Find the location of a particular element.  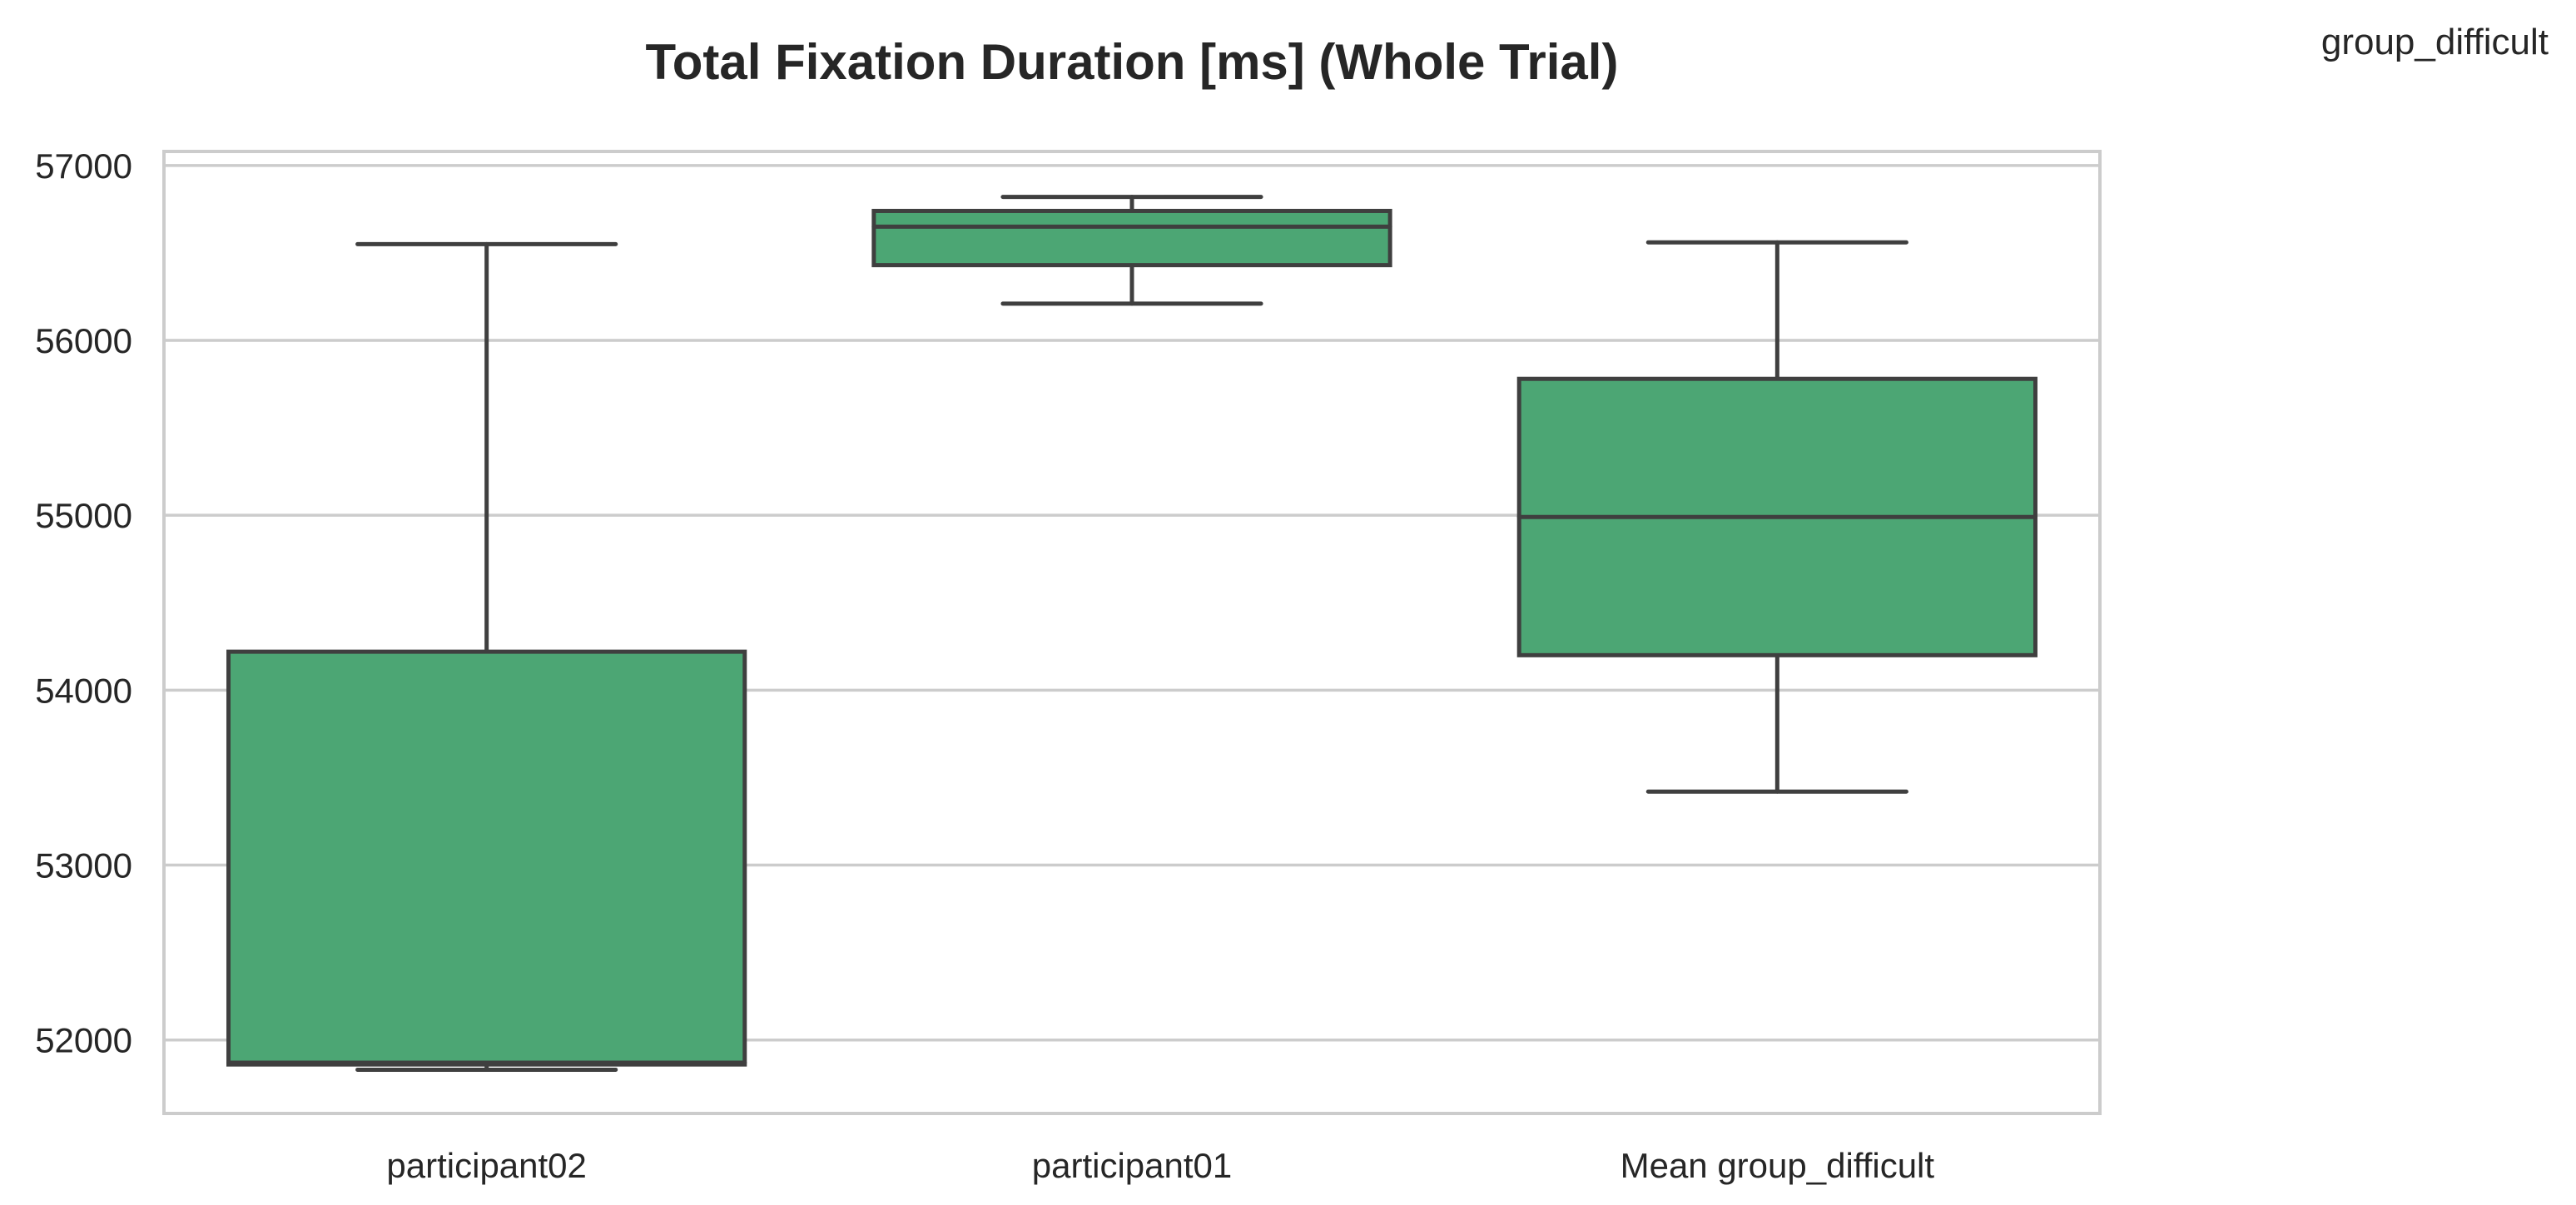

x-tick-label: participant01 is located at coordinates (1132, 1165).